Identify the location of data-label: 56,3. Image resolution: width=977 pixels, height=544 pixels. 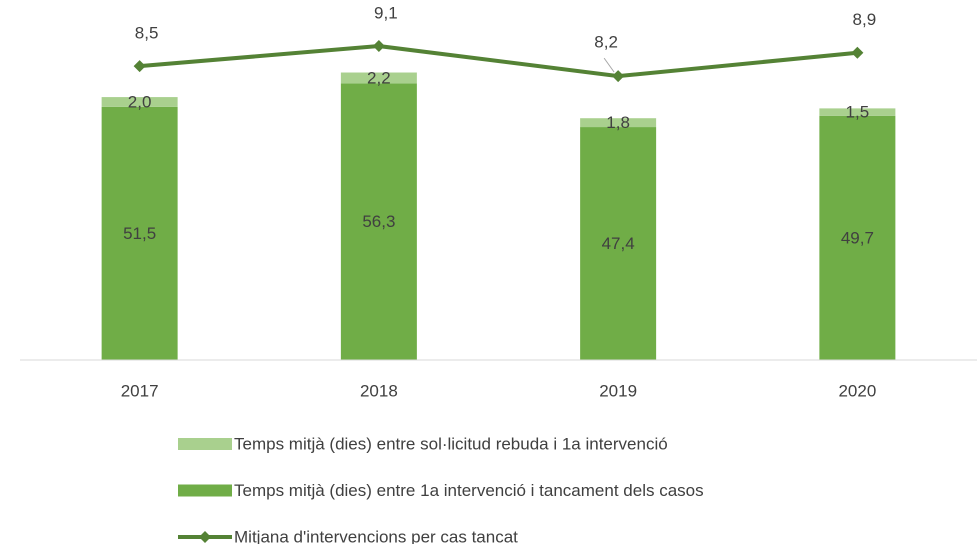
(378, 221).